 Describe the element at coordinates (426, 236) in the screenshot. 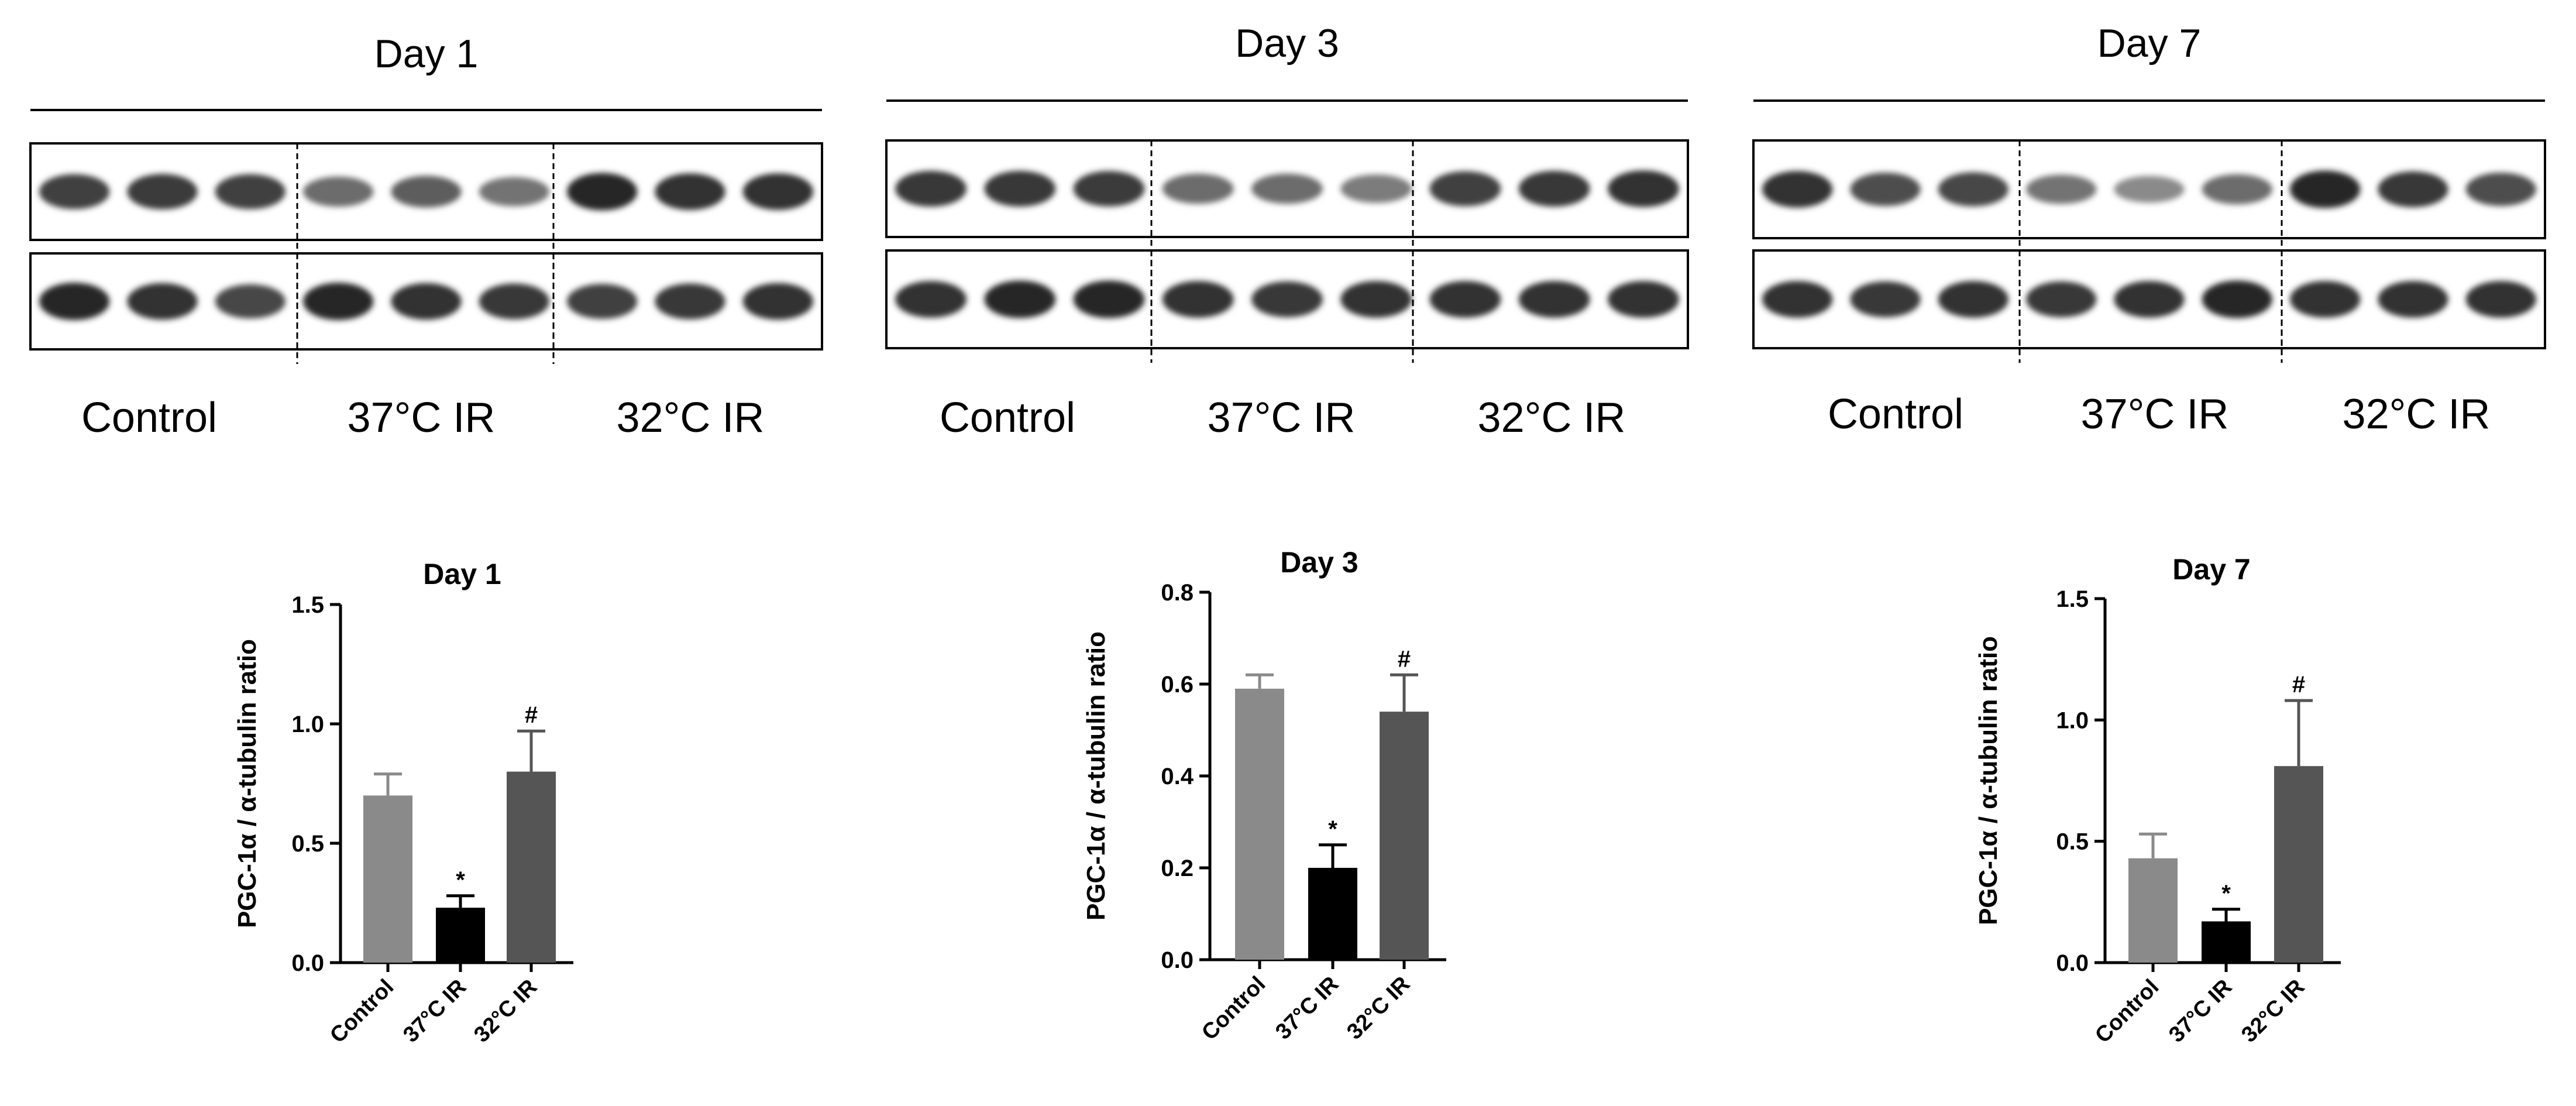

I see `blot-panel-day-1: Day 1 Control 37°C IR 32°C IR` at that location.